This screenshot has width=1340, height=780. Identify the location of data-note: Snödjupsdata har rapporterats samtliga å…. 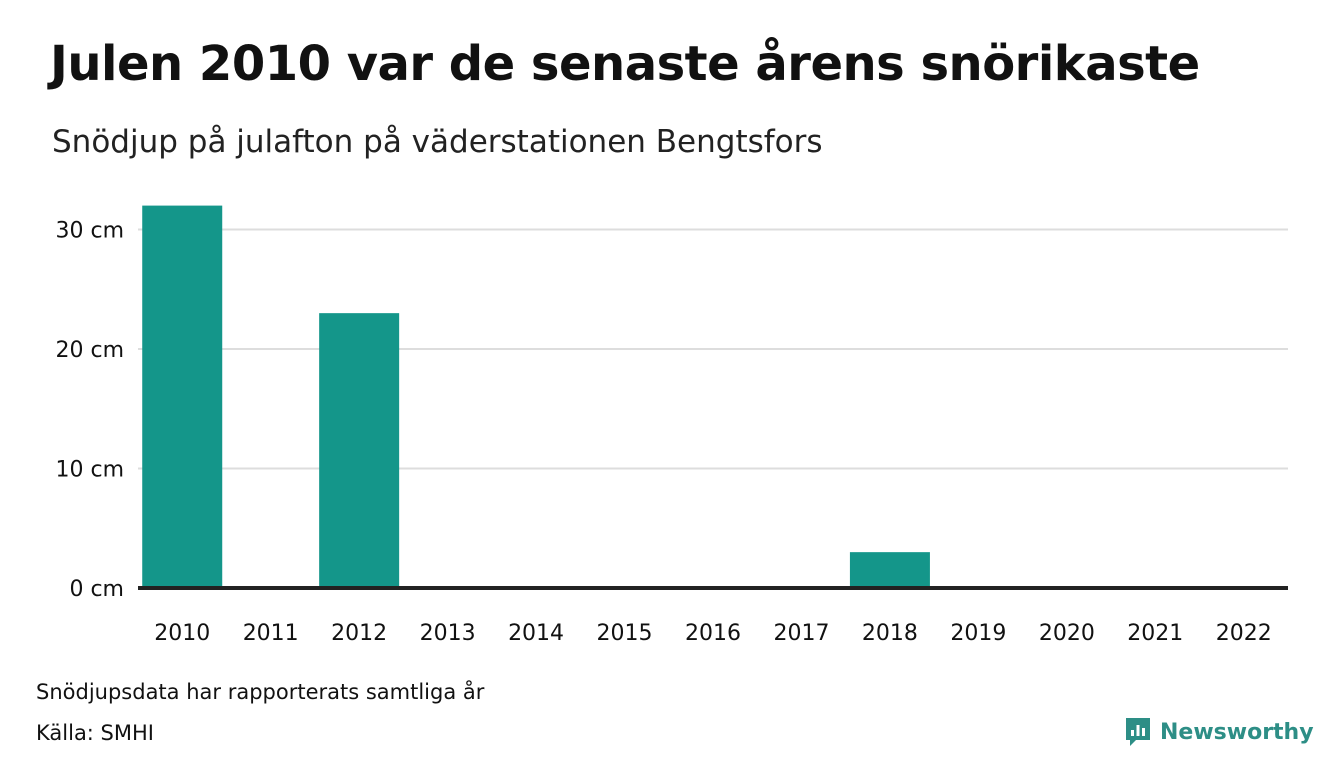
(260, 692).